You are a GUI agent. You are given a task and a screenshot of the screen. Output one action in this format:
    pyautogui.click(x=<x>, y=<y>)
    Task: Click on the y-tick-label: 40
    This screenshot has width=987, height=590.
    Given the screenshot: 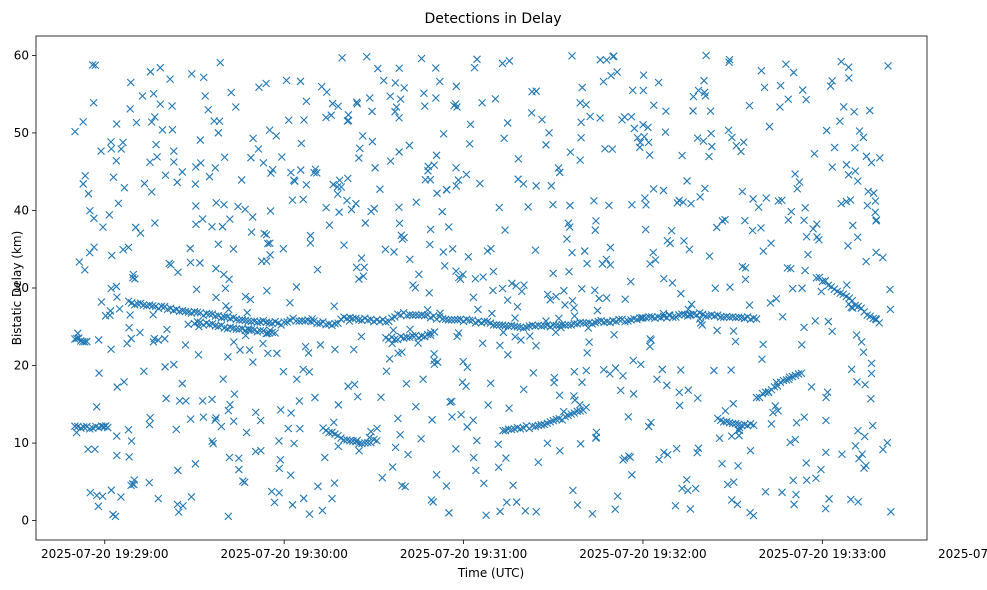 What is the action you would take?
    pyautogui.click(x=21, y=210)
    